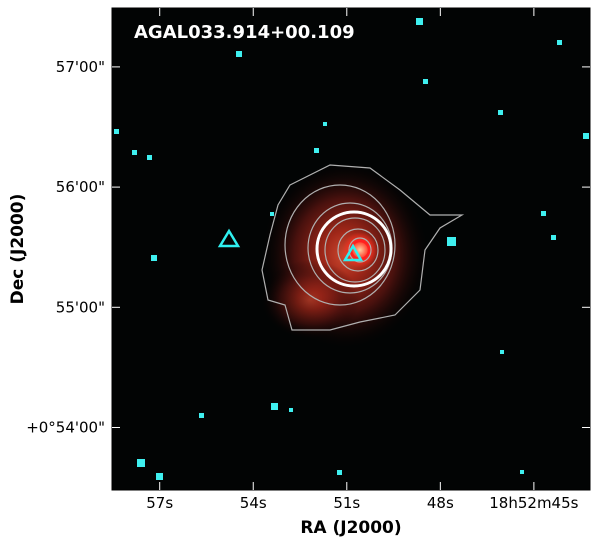 This screenshot has height=552, width=601. What do you see at coordinates (253, 503) in the screenshot?
I see `x-tick-label: 54s` at bounding box center [253, 503].